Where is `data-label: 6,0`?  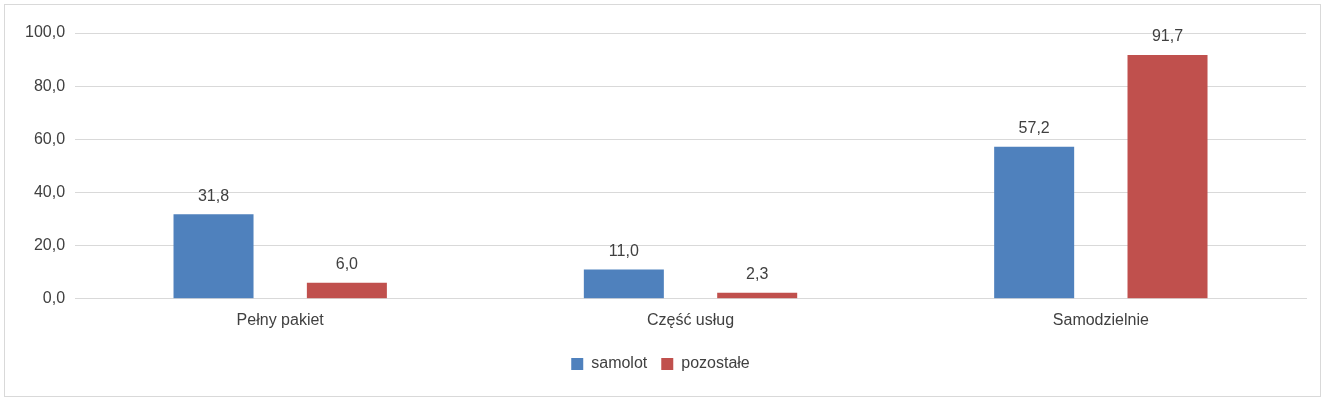 data-label: 6,0 is located at coordinates (347, 264).